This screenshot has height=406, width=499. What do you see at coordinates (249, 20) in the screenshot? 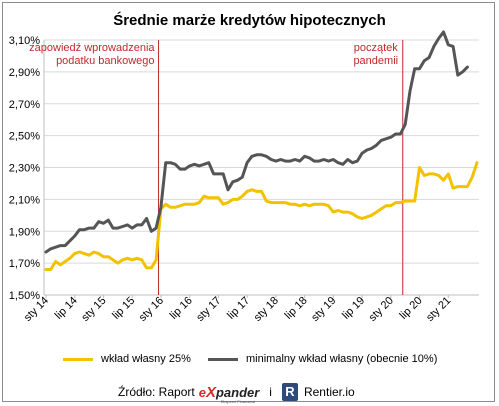
I see `chart-title: Średnie marże kredytów hipotecznych` at bounding box center [249, 20].